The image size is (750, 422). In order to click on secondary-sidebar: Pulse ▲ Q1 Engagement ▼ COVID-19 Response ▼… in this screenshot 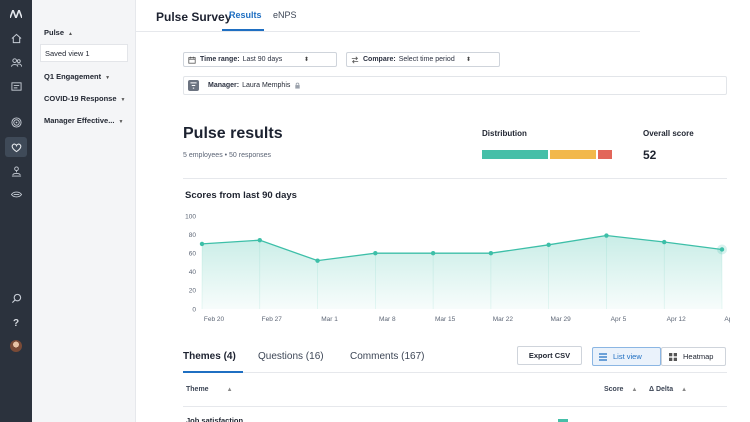, I will do `click(84, 211)`.